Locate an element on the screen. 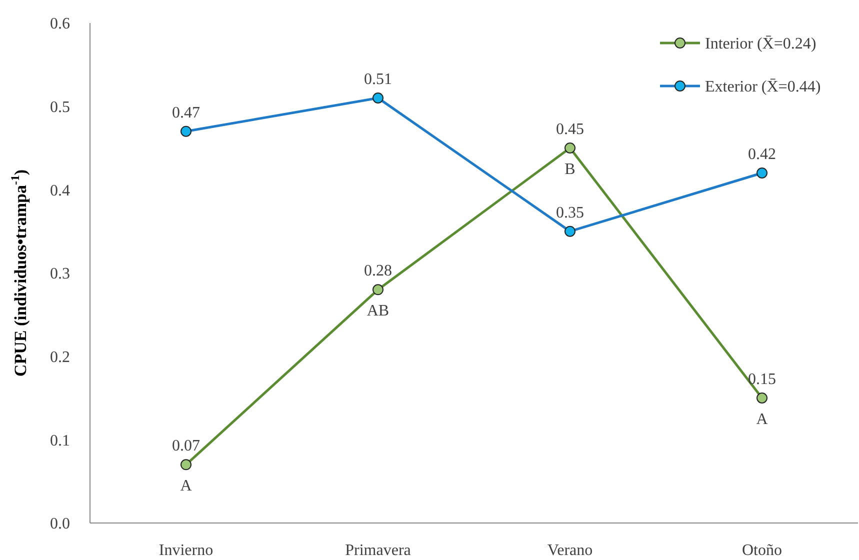 The height and width of the screenshot is (560, 859). y-tick-label: 0.4 is located at coordinates (60, 191).